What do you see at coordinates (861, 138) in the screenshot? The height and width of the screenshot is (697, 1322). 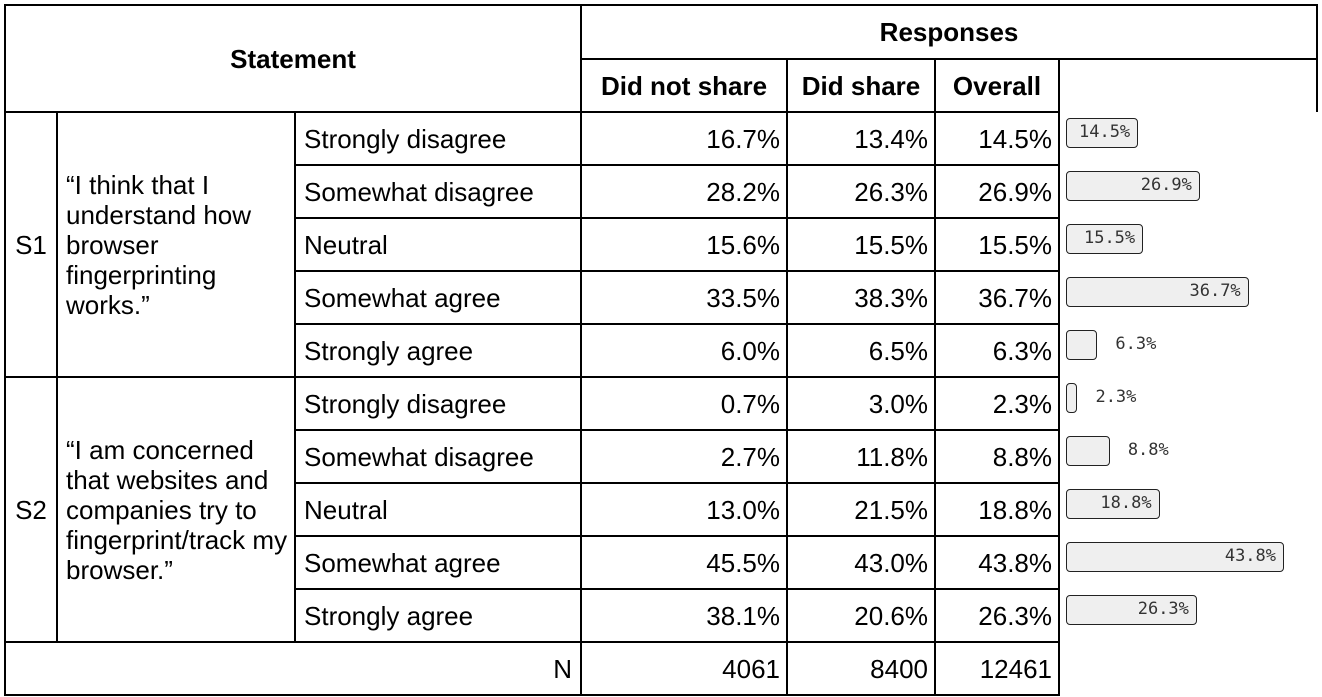 I see `did-share-value: 13.4%` at bounding box center [861, 138].